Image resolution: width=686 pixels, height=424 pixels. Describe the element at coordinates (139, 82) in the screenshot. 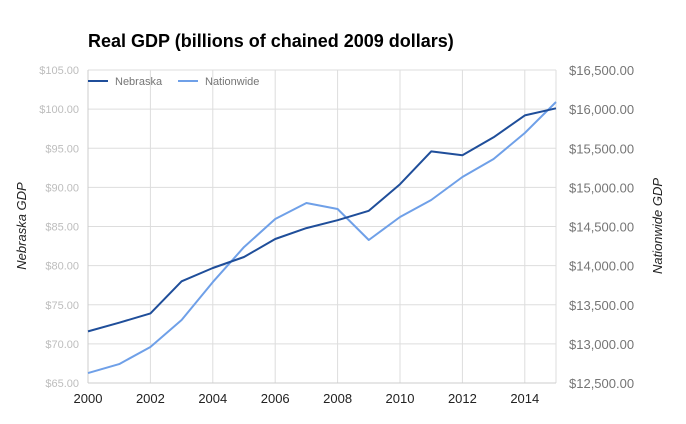

I see `legend-label-nebraska: Nebraska` at that location.